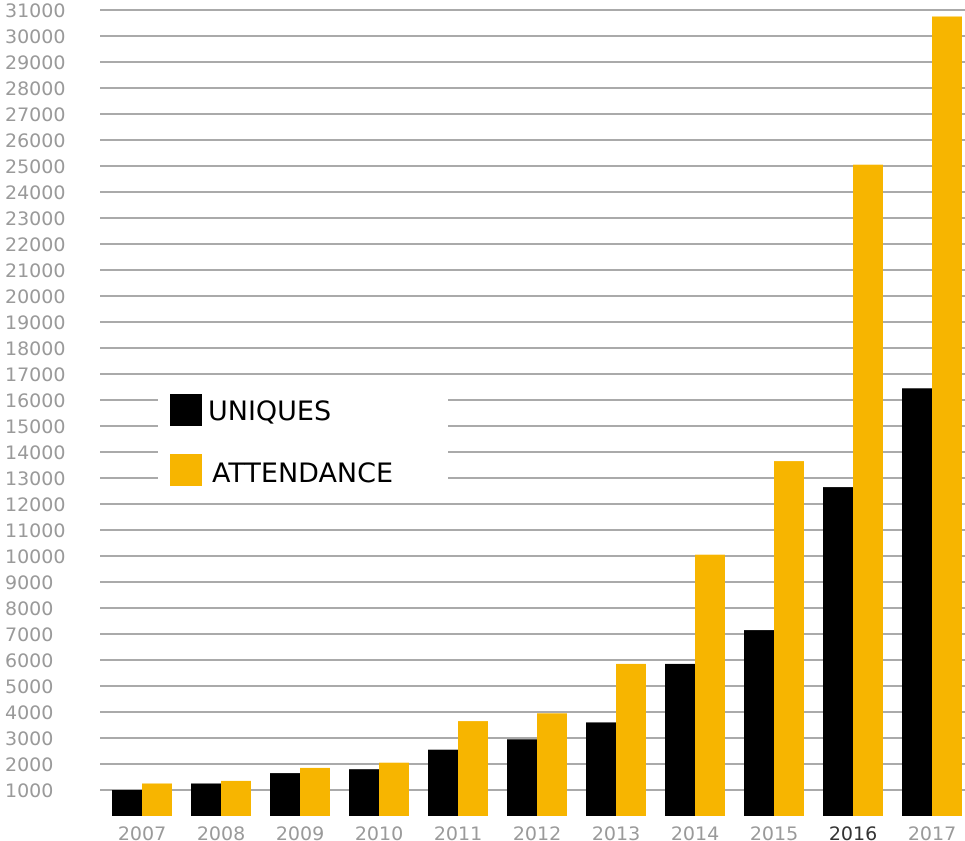 This screenshot has height=841, width=965. What do you see at coordinates (157, 799) in the screenshot?
I see `bar-attendance-2007` at bounding box center [157, 799].